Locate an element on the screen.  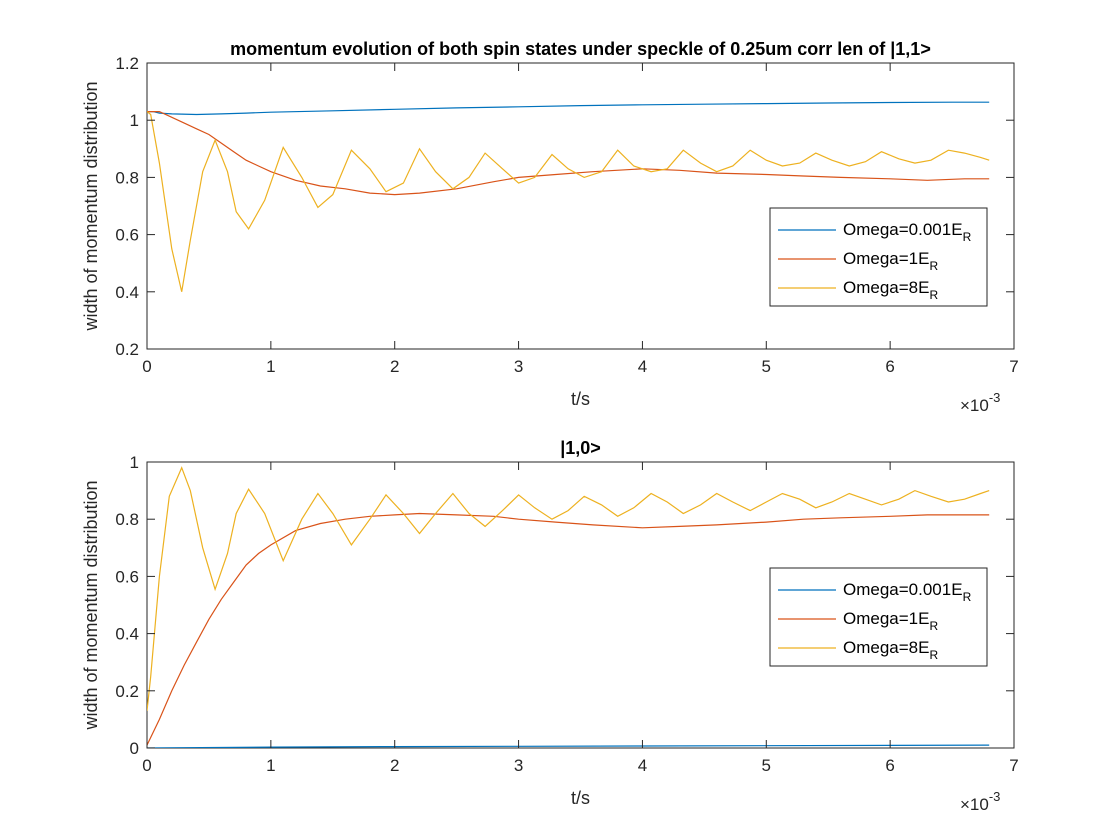
chart-title: |1,0> is located at coordinates (580, 448).